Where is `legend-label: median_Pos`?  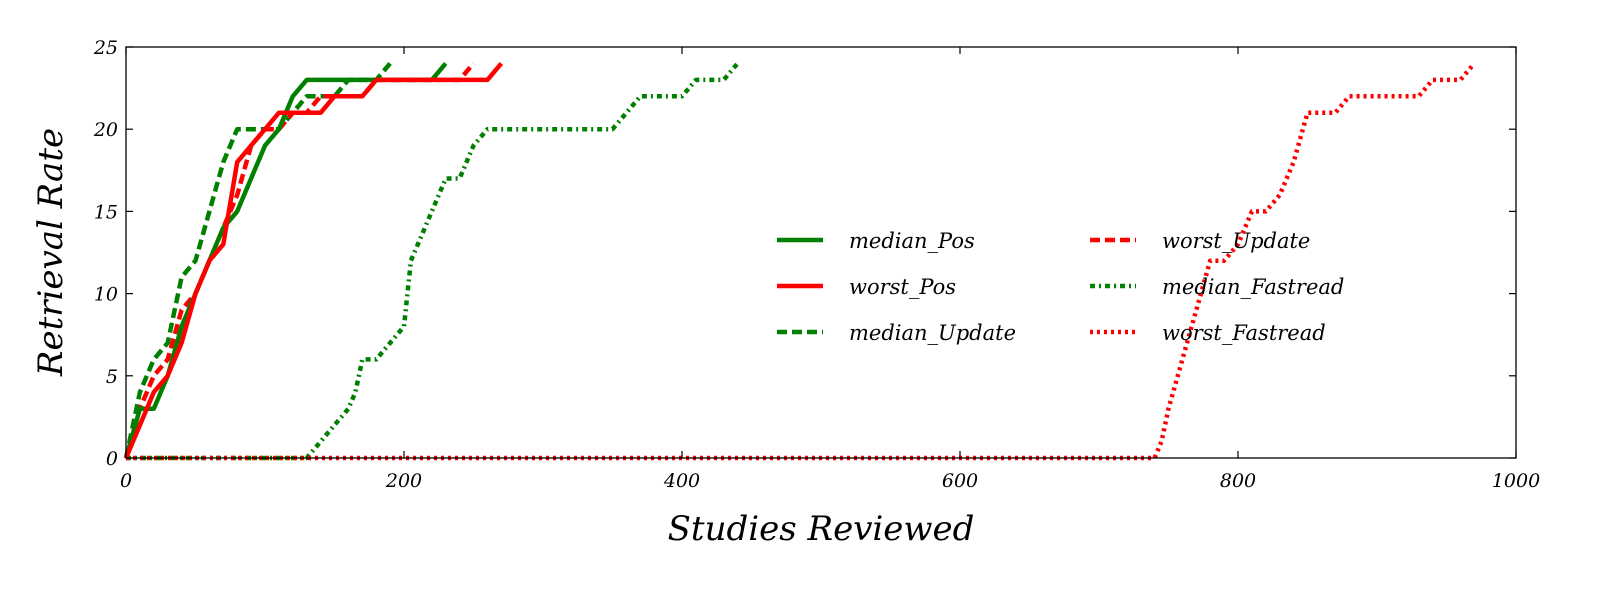 legend-label: median_Pos is located at coordinates (912, 241).